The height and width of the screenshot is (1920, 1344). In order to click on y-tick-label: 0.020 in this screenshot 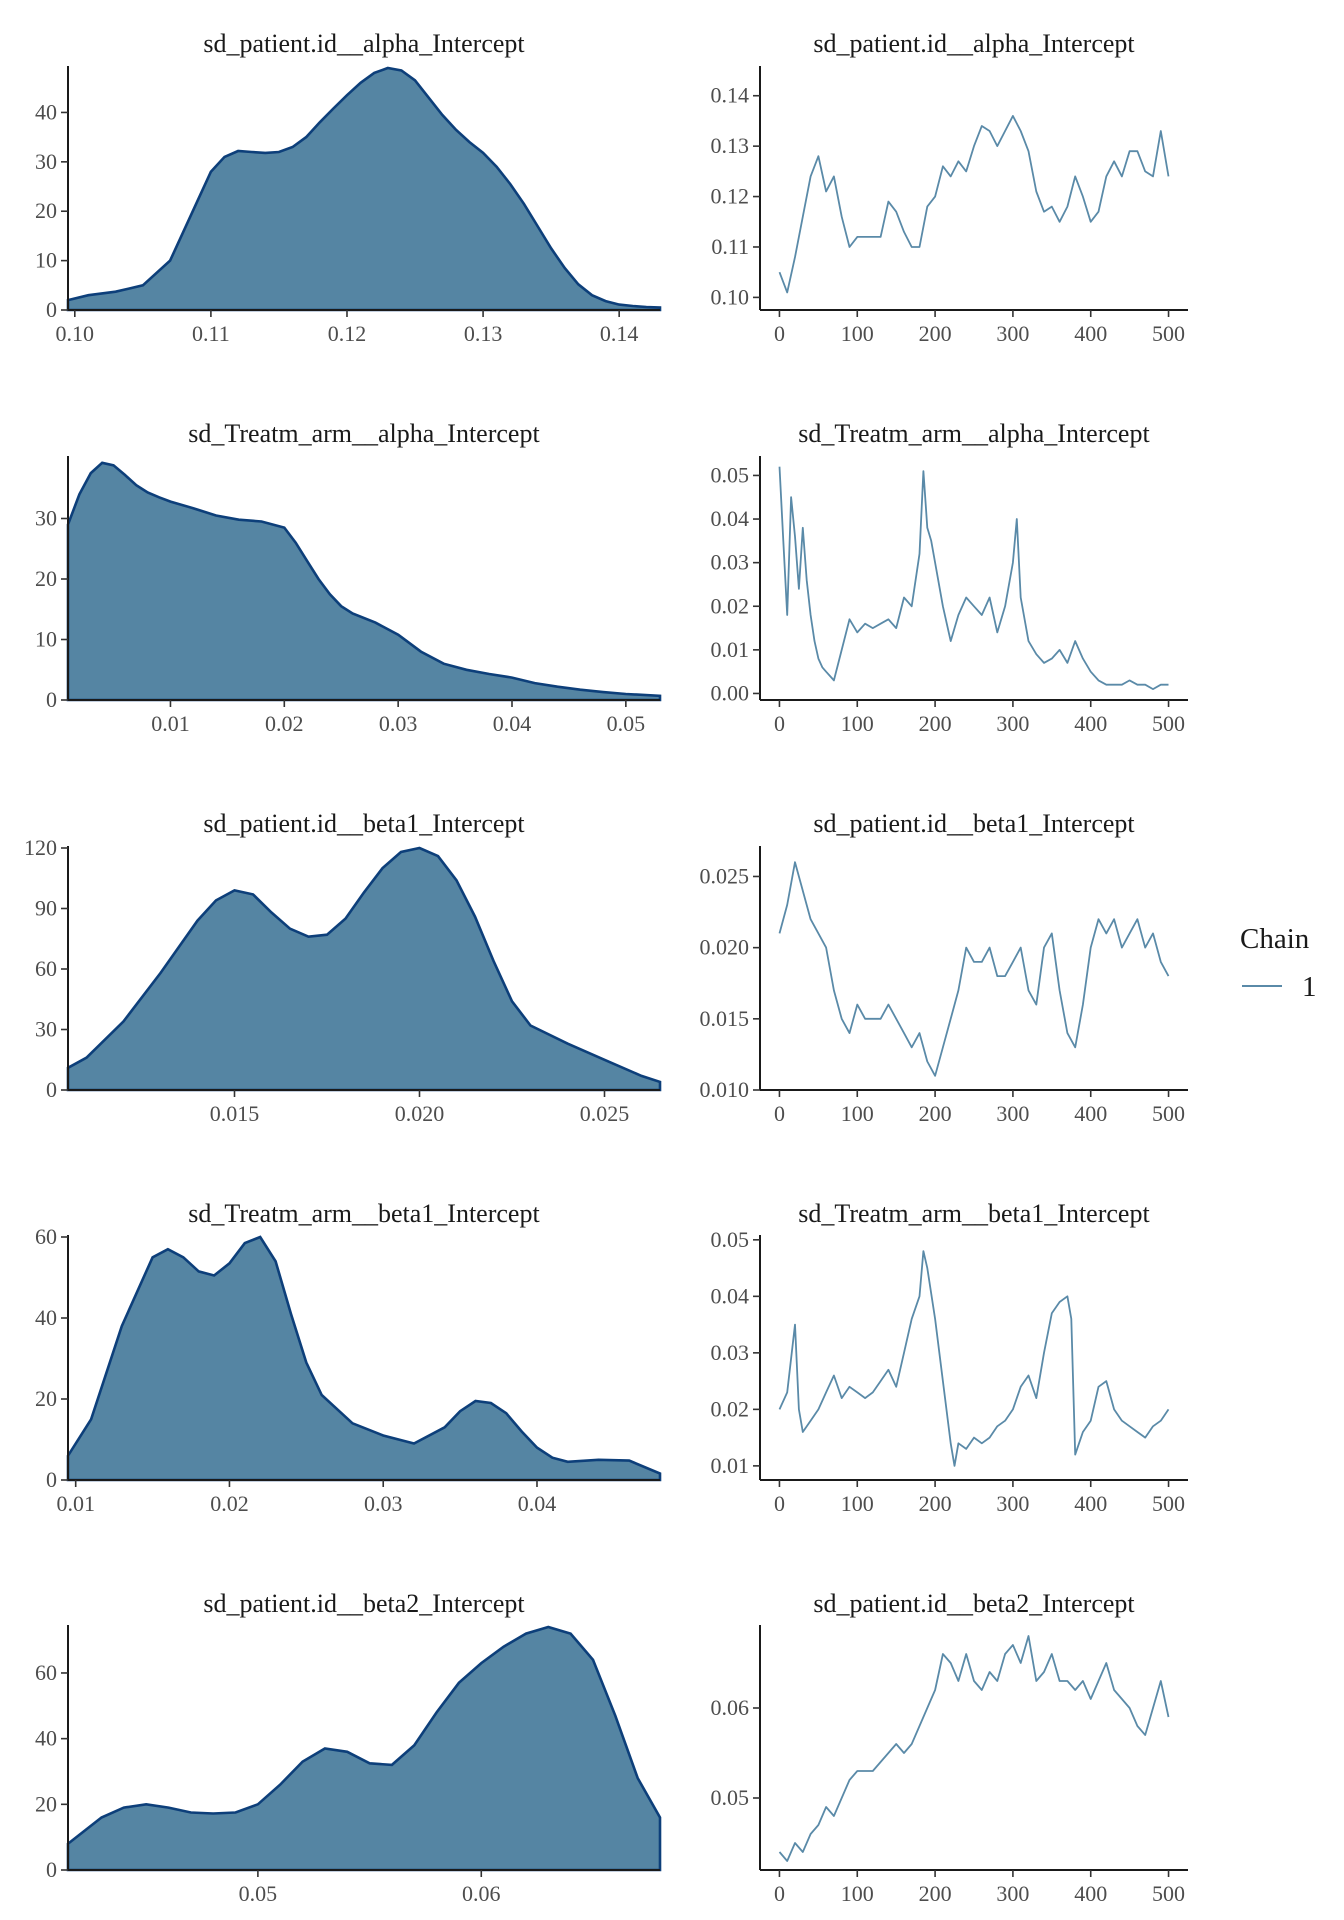, I will do `click(725, 947)`.